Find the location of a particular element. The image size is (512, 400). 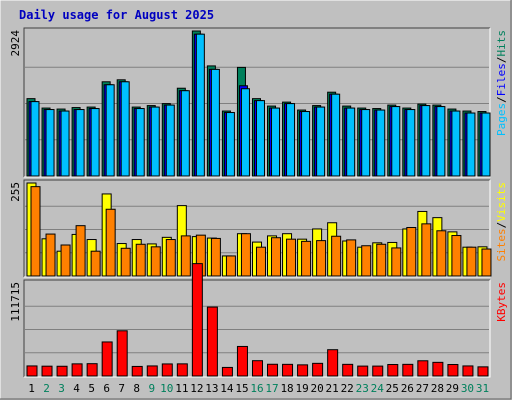

x-tick-label-22: 22 is located at coordinates (347, 388).